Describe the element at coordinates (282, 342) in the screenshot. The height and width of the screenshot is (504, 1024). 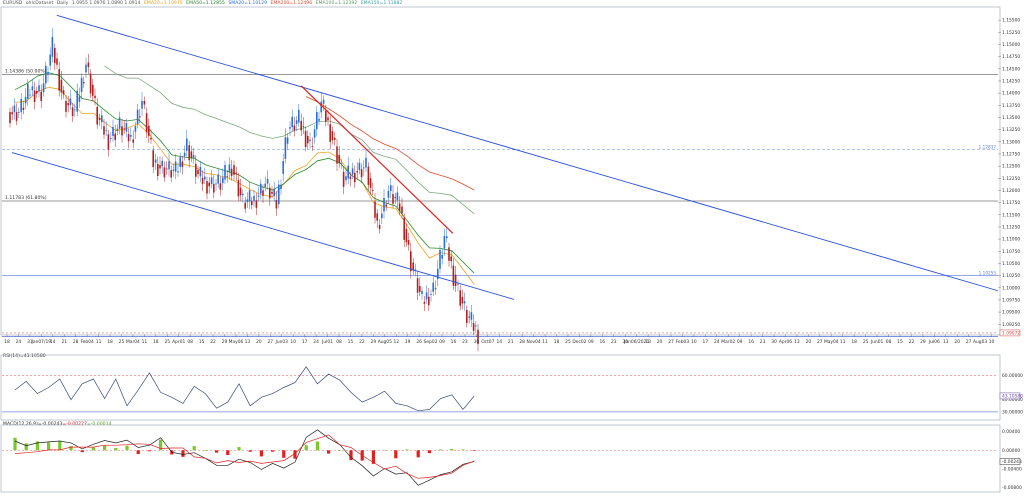
I see `x-tick-label: Jun03` at that location.